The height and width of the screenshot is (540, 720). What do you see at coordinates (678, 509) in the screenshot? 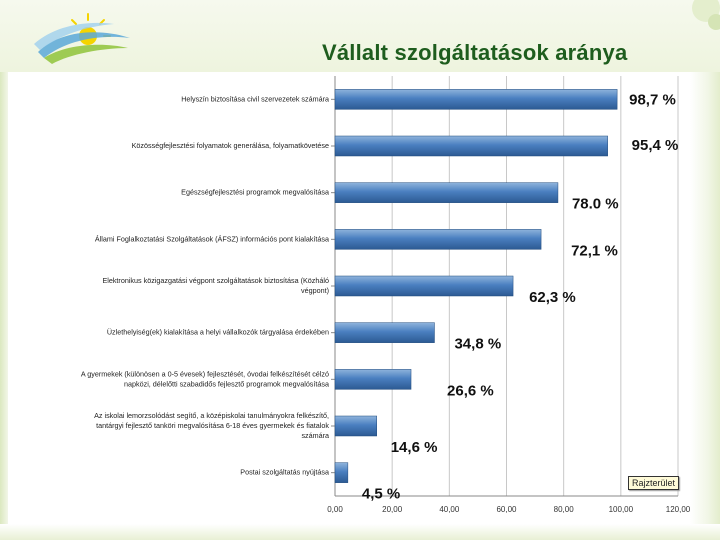
I see `x-tick-label: 120,00` at bounding box center [678, 509].